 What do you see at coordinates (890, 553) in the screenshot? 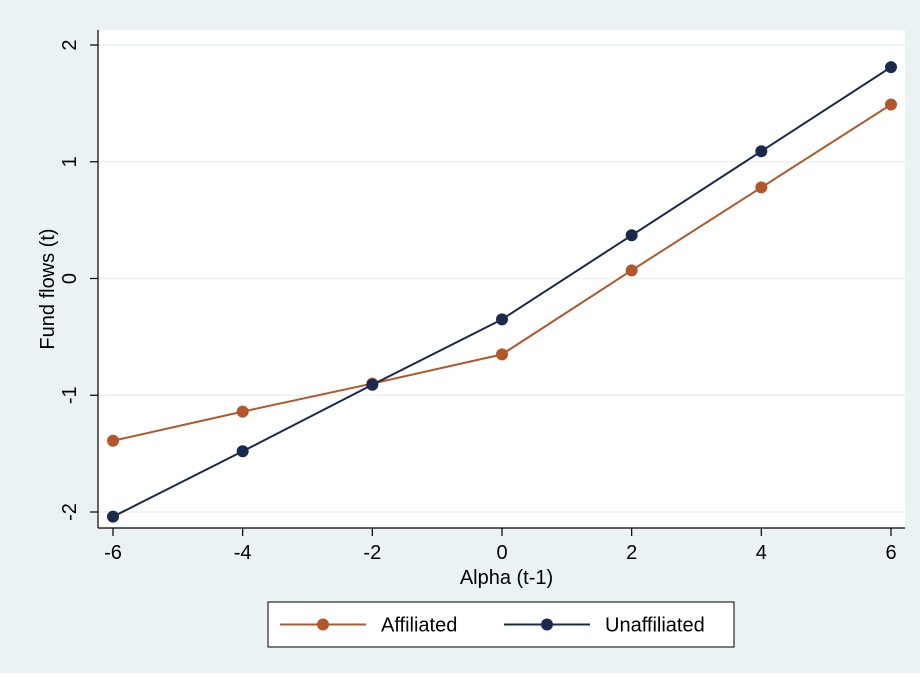
I see `x-tick-label: 6` at bounding box center [890, 553].